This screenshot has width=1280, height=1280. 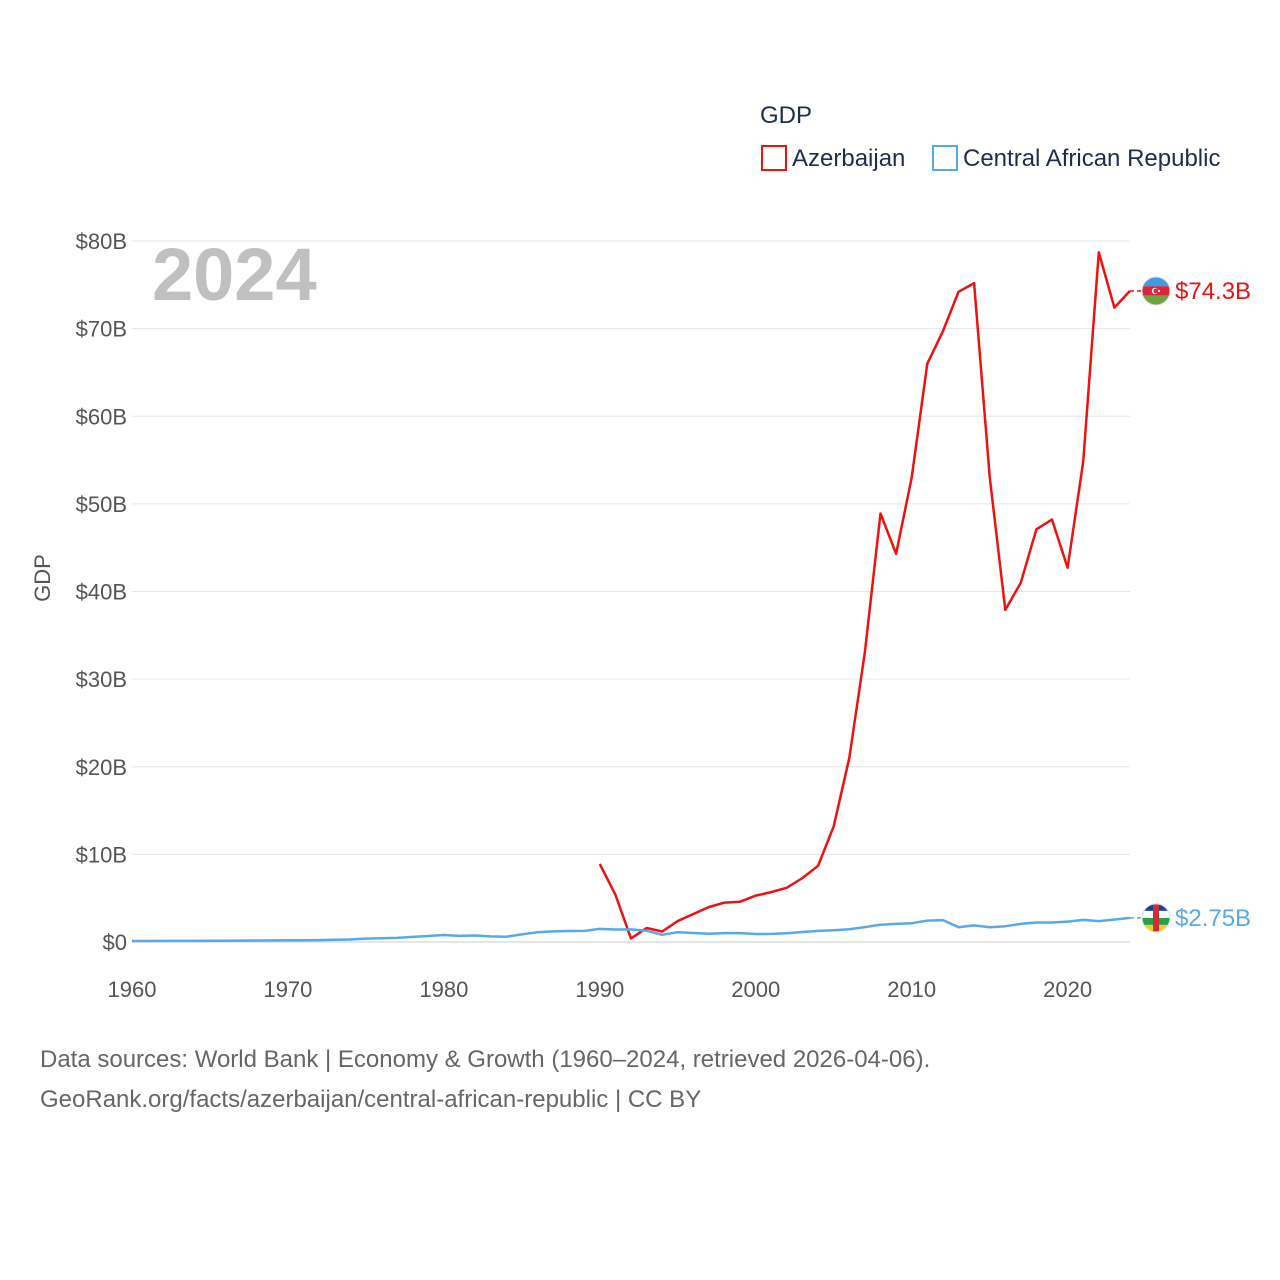 I want to click on legend-swatch-central-african-republic, so click(x=945, y=158).